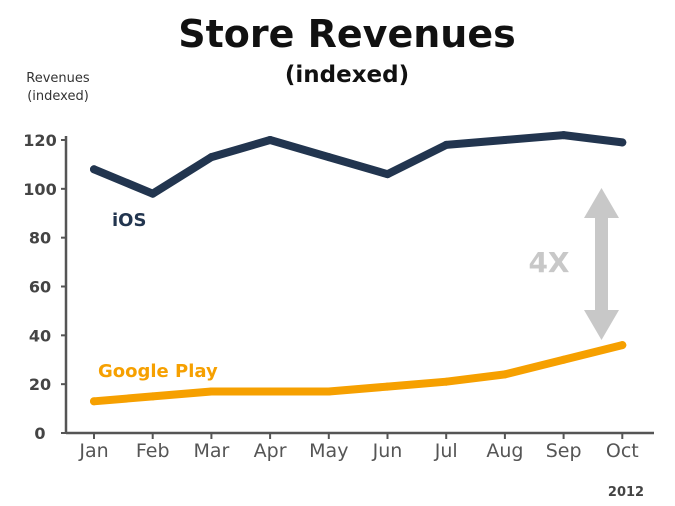 This screenshot has height=506, width=675. Describe the element at coordinates (346, 34) in the screenshot. I see `chart-title: Store Revenues` at that location.